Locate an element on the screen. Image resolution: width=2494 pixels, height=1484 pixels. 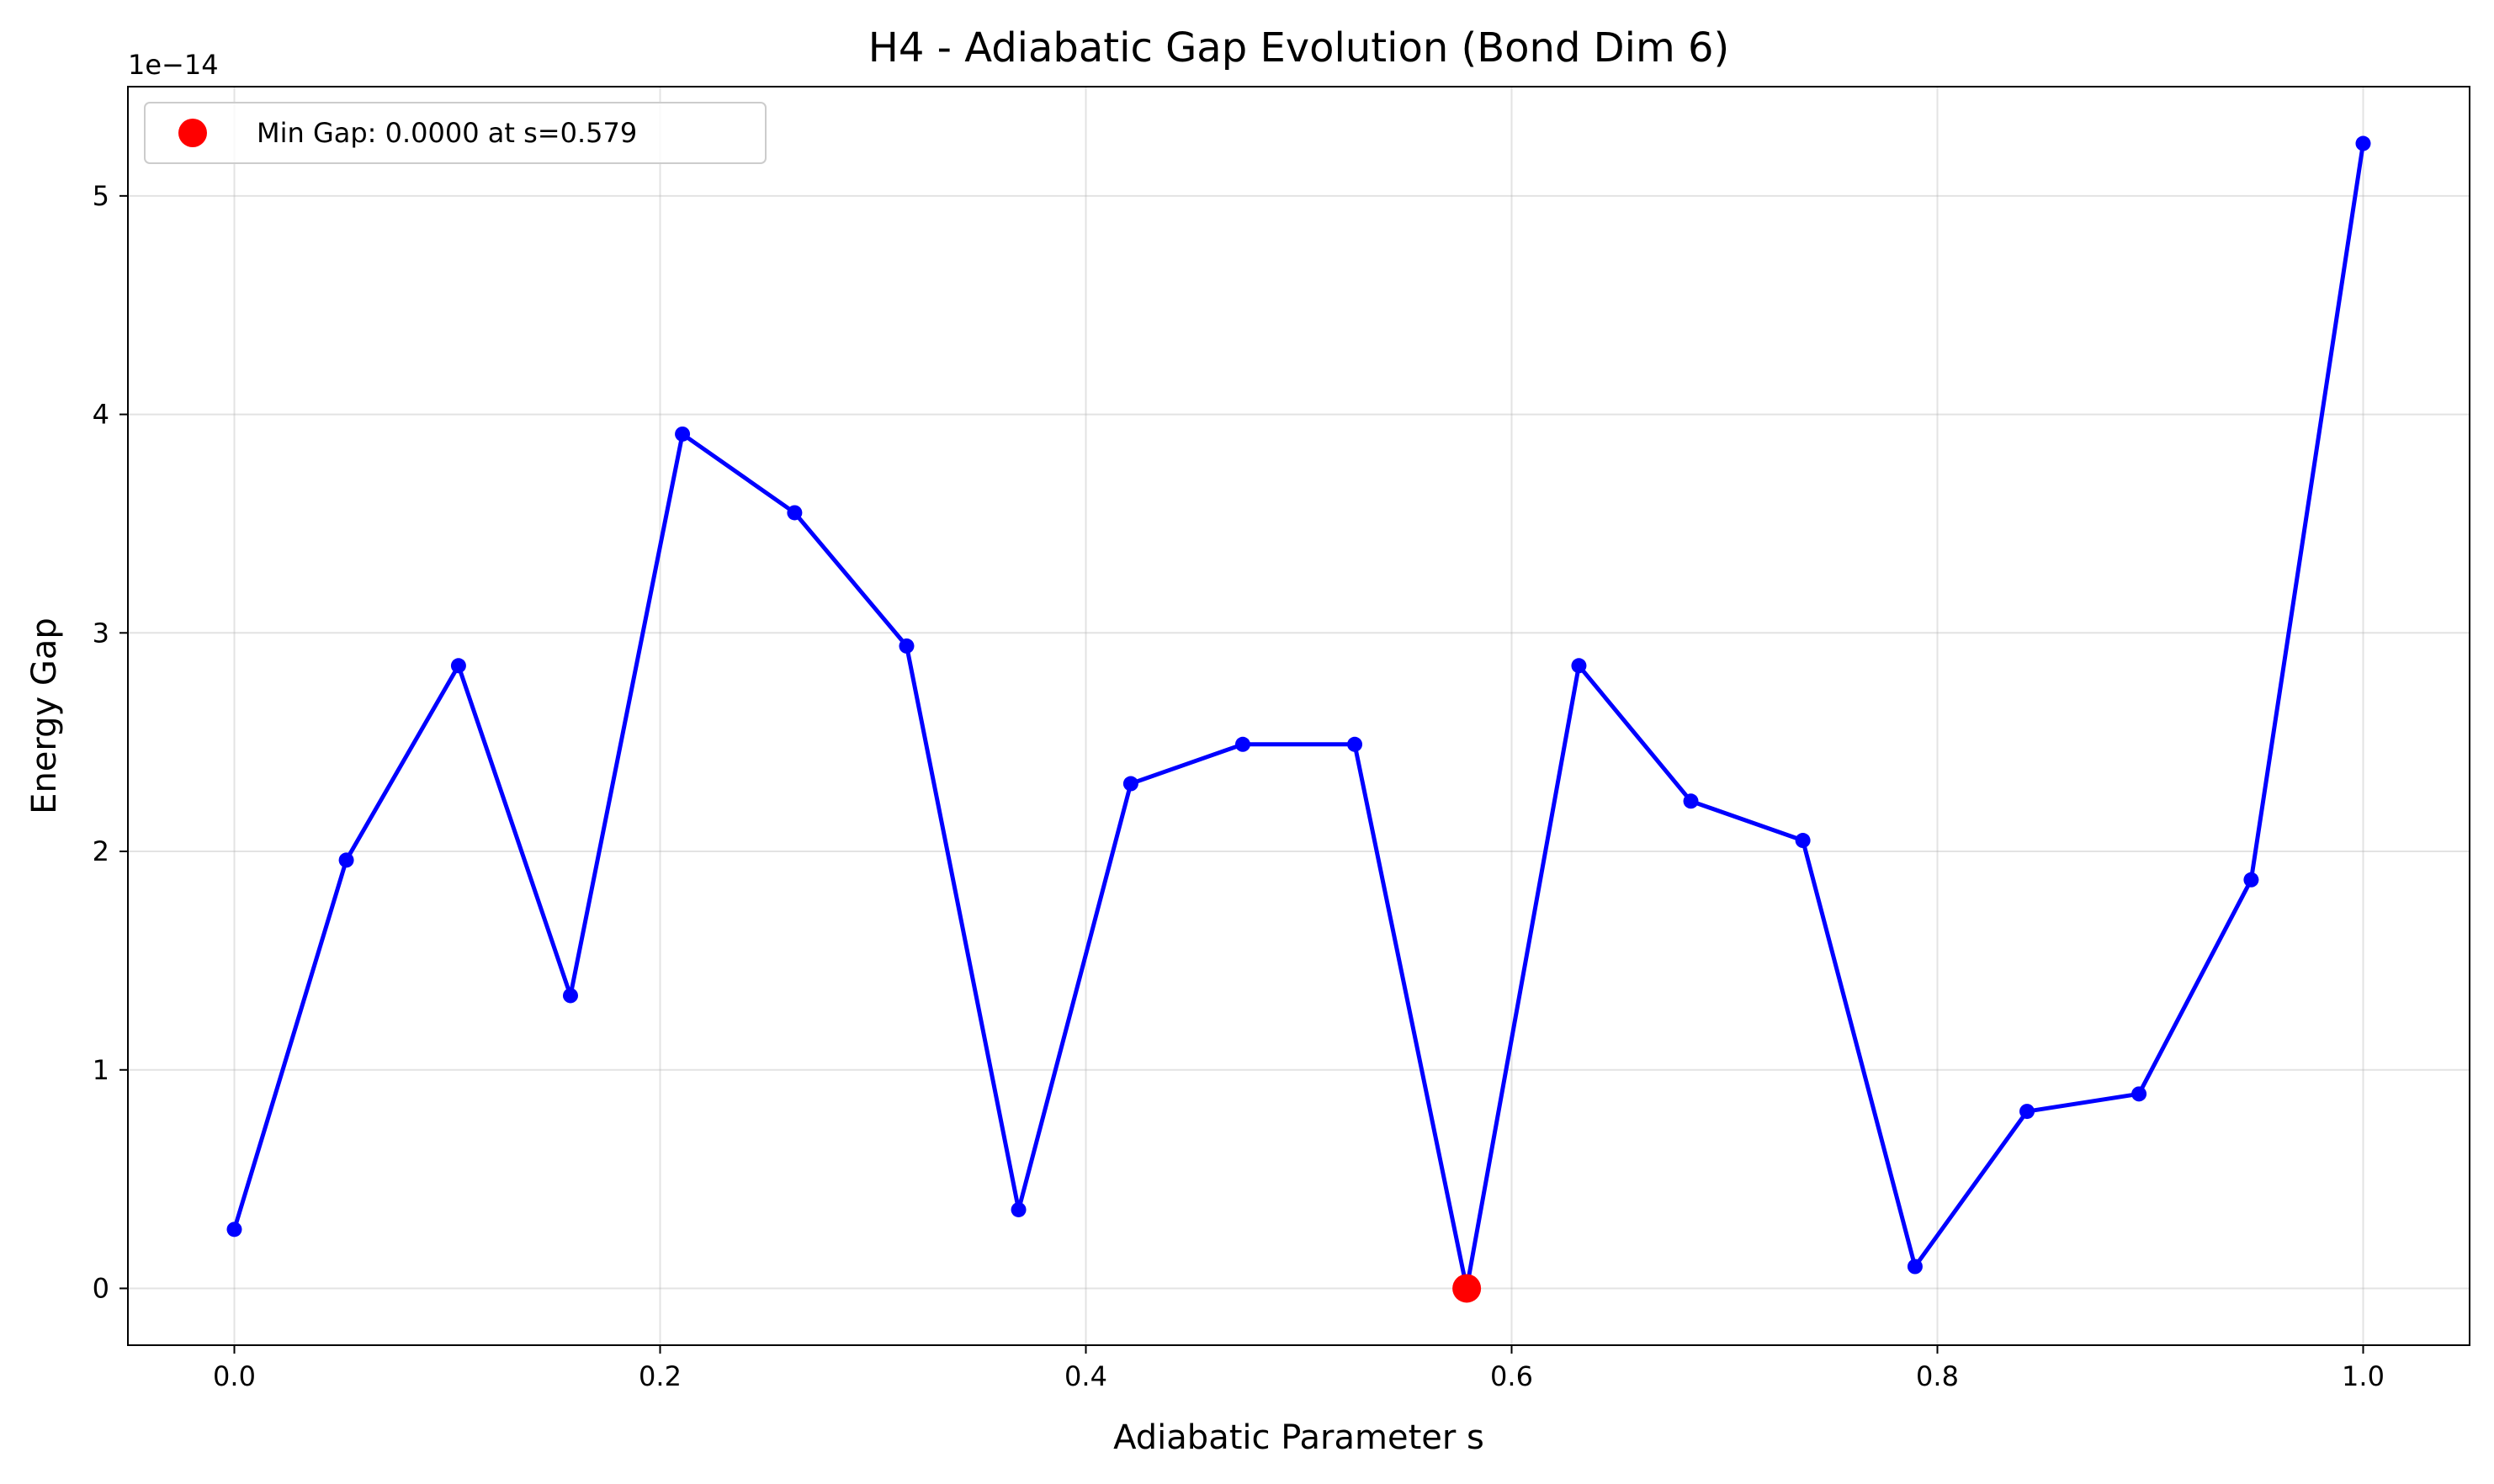
y-tick-label: 0 is located at coordinates (101, 1288).